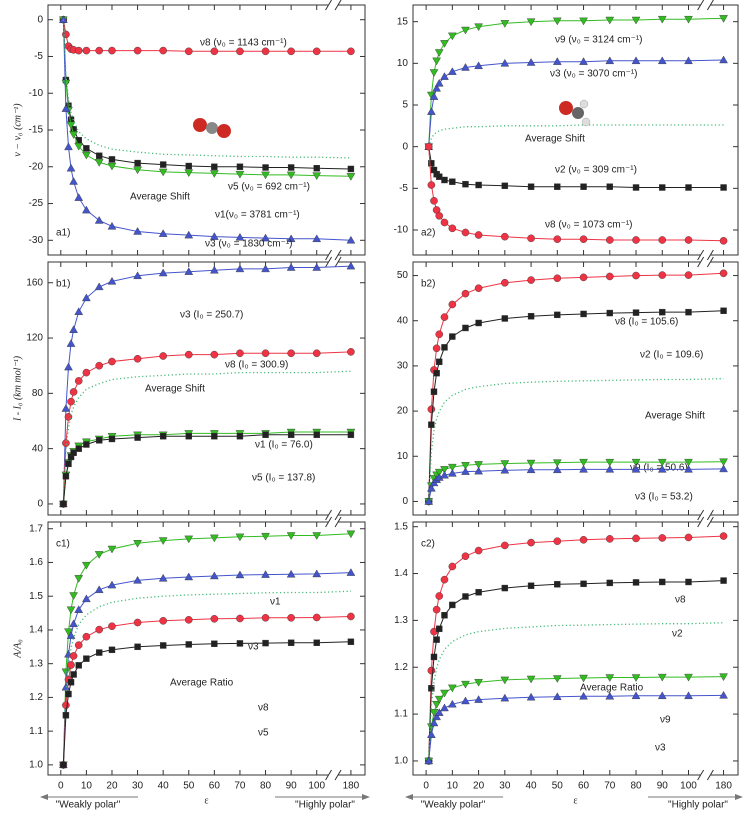 This screenshot has height=813, width=746. What do you see at coordinates (612, 688) in the screenshot?
I see `series-label: Average Ratio` at bounding box center [612, 688].